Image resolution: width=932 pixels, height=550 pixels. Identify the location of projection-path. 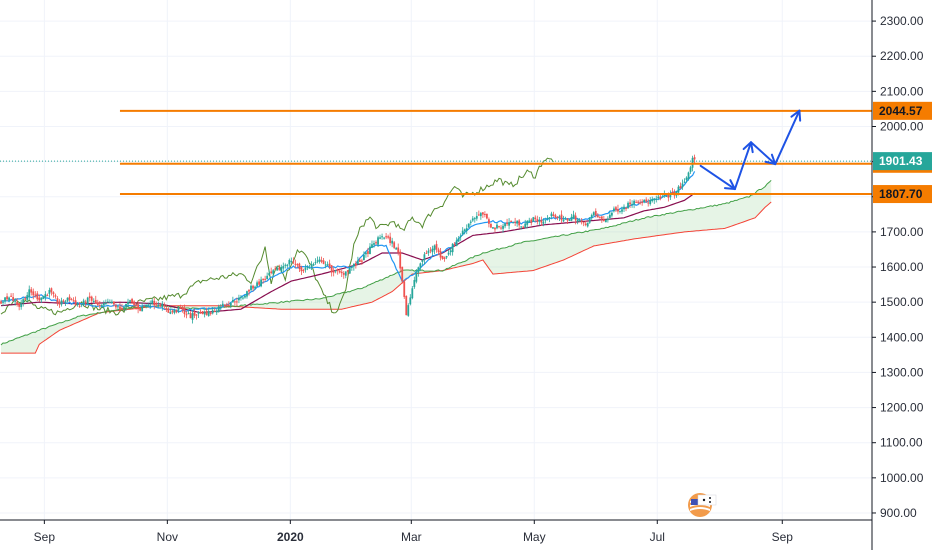
(750, 150).